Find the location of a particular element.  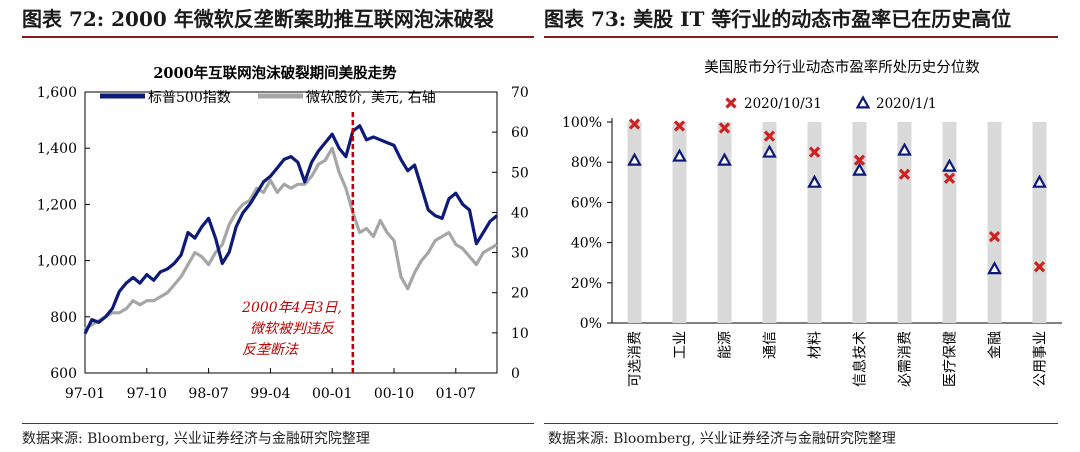

y-right-tick-label: 50 is located at coordinates (520, 173).